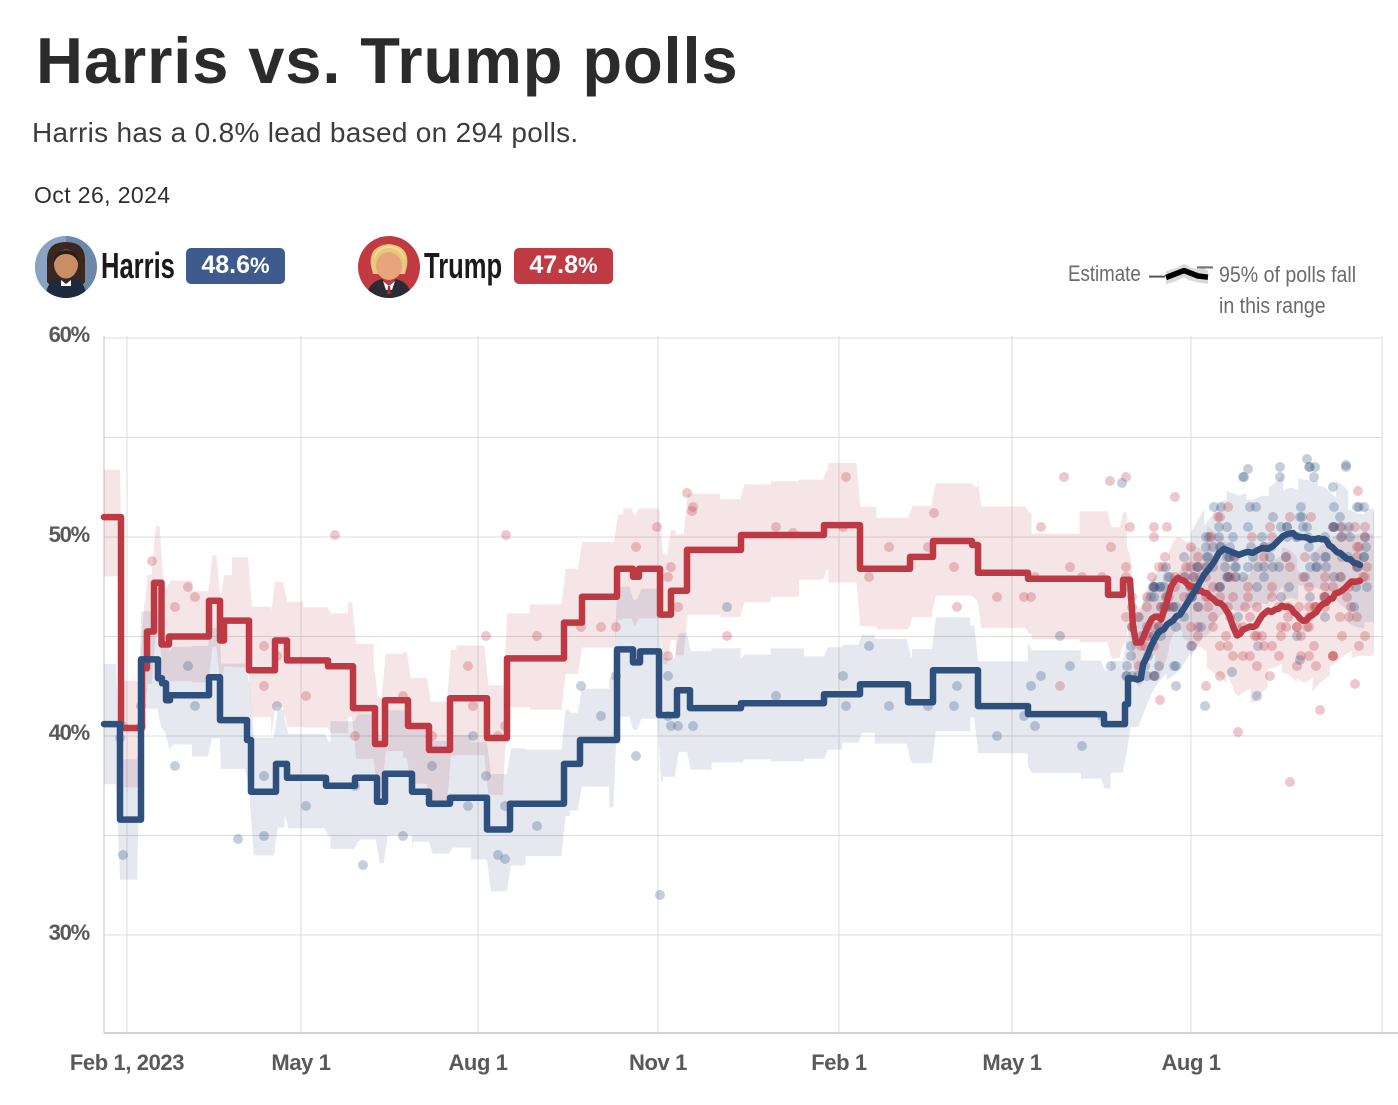  I want to click on svg-text: Nov 1, so click(658, 1062).